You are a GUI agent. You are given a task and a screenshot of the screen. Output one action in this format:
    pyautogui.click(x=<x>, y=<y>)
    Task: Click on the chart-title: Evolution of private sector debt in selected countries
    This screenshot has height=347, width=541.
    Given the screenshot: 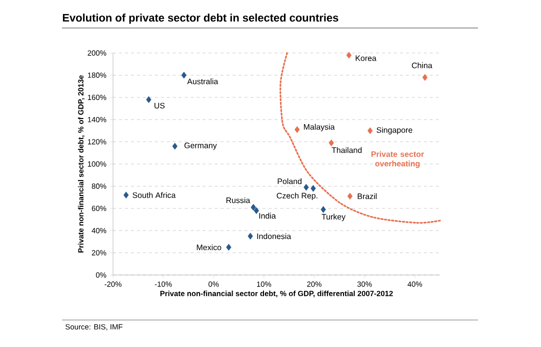 What is the action you would take?
    pyautogui.click(x=200, y=19)
    